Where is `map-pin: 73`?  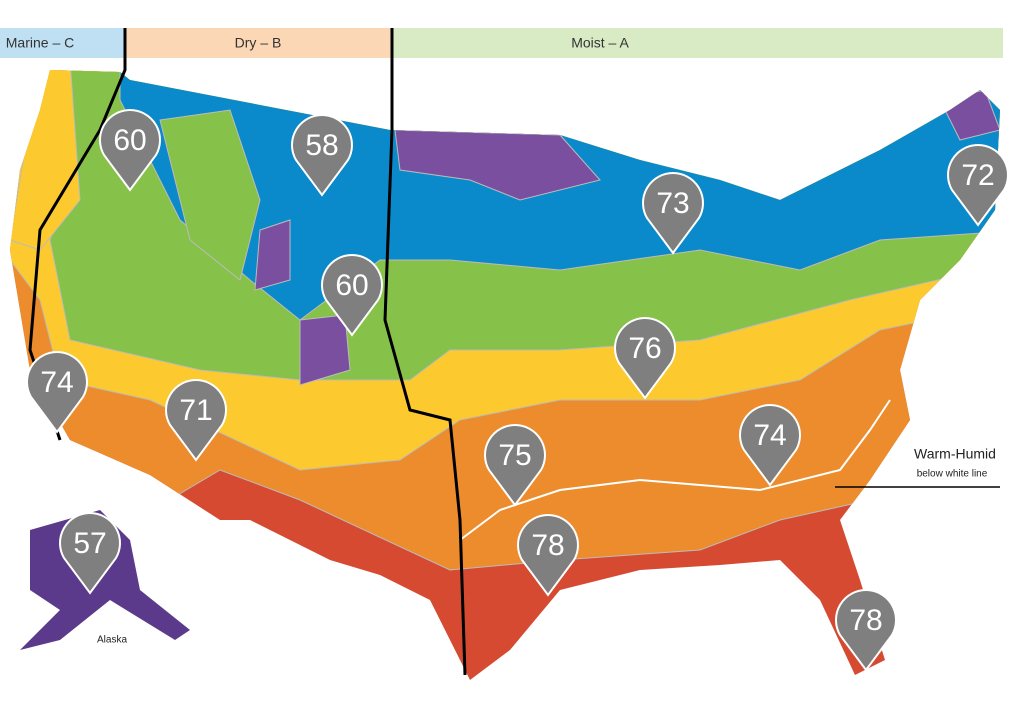 map-pin: 73 is located at coordinates (673, 213).